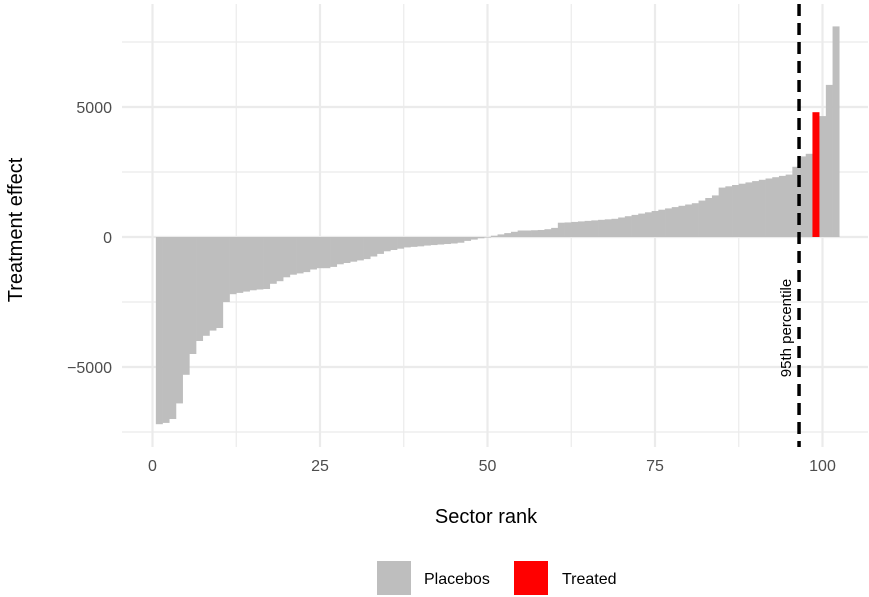  I want to click on x-tick-label: 25, so click(320, 466).